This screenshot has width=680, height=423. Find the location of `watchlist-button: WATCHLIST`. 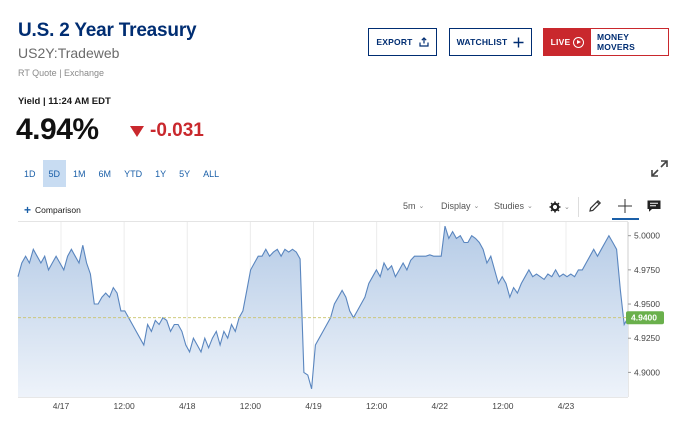

watchlist-button: WATCHLIST is located at coordinates (490, 42).